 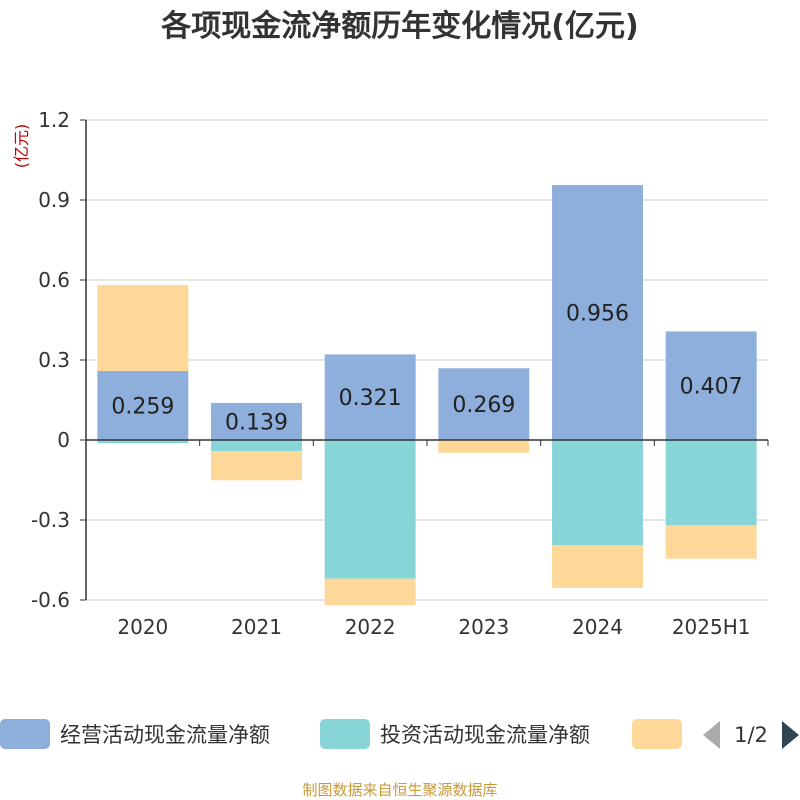 What do you see at coordinates (711, 735) in the screenshot?
I see `legend-prev-page-icon` at bounding box center [711, 735].